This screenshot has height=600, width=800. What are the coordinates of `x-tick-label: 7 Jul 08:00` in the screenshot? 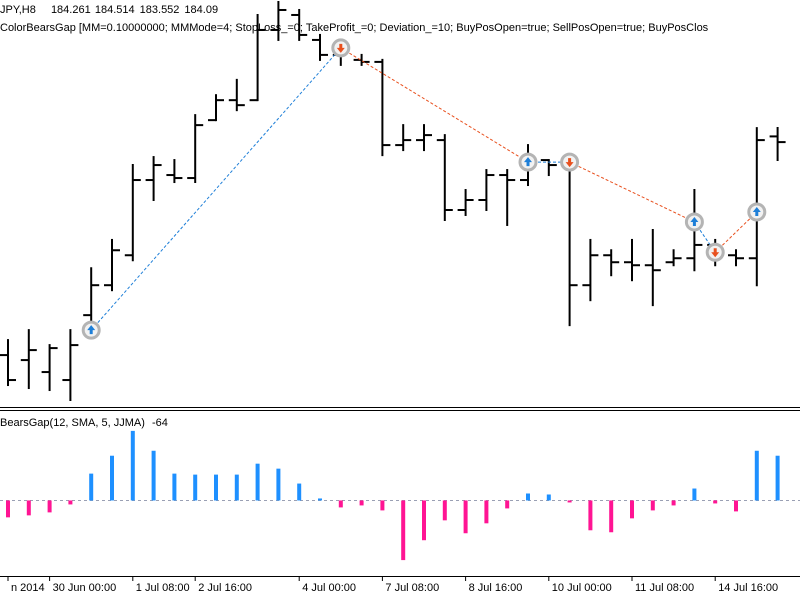 It's located at (412, 588).